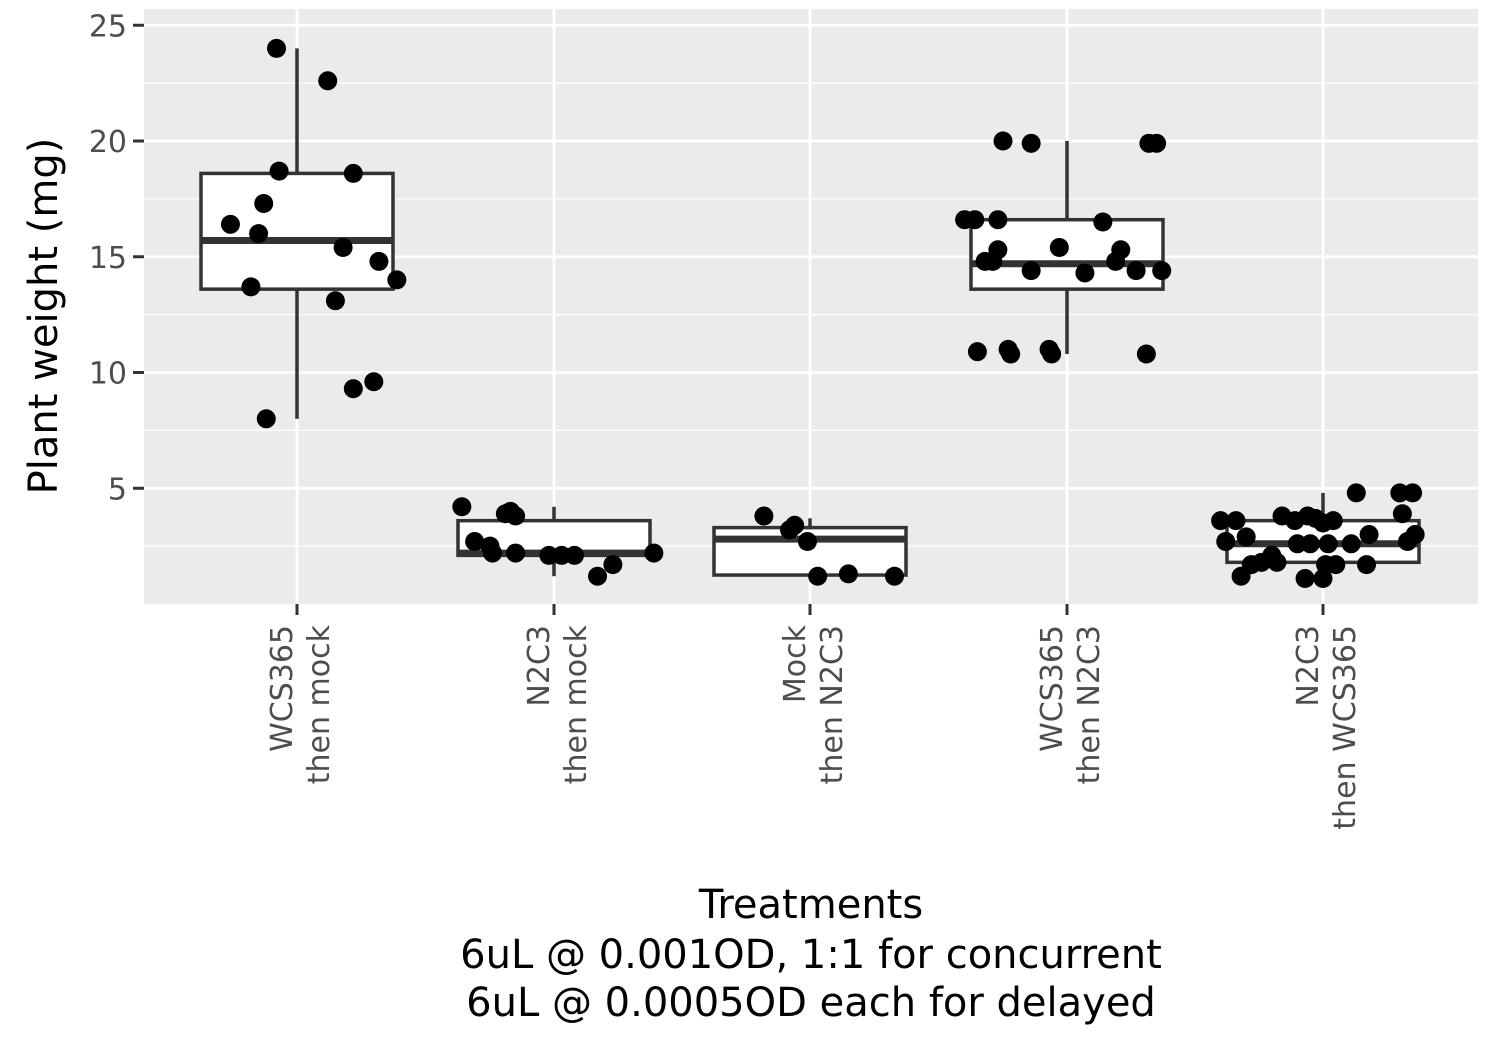 This screenshot has height=1055, width=1500. What do you see at coordinates (117, 489) in the screenshot?
I see `y-tick-label: 5` at bounding box center [117, 489].